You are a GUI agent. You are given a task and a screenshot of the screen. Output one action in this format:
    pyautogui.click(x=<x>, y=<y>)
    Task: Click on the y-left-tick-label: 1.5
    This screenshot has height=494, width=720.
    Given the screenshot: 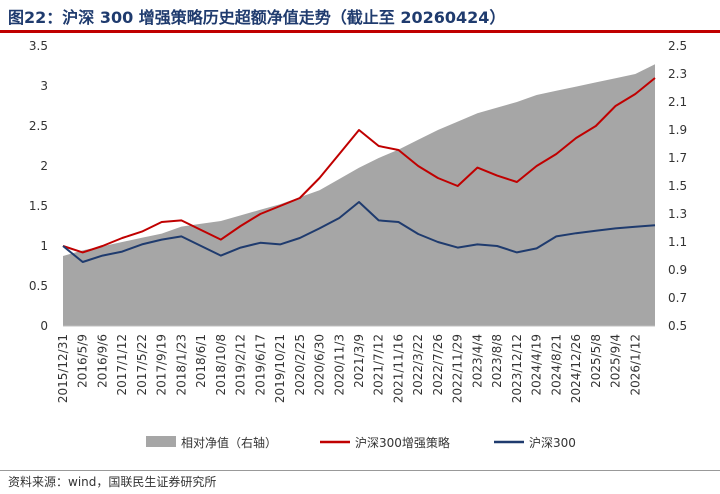 What is the action you would take?
    pyautogui.click(x=38, y=206)
    